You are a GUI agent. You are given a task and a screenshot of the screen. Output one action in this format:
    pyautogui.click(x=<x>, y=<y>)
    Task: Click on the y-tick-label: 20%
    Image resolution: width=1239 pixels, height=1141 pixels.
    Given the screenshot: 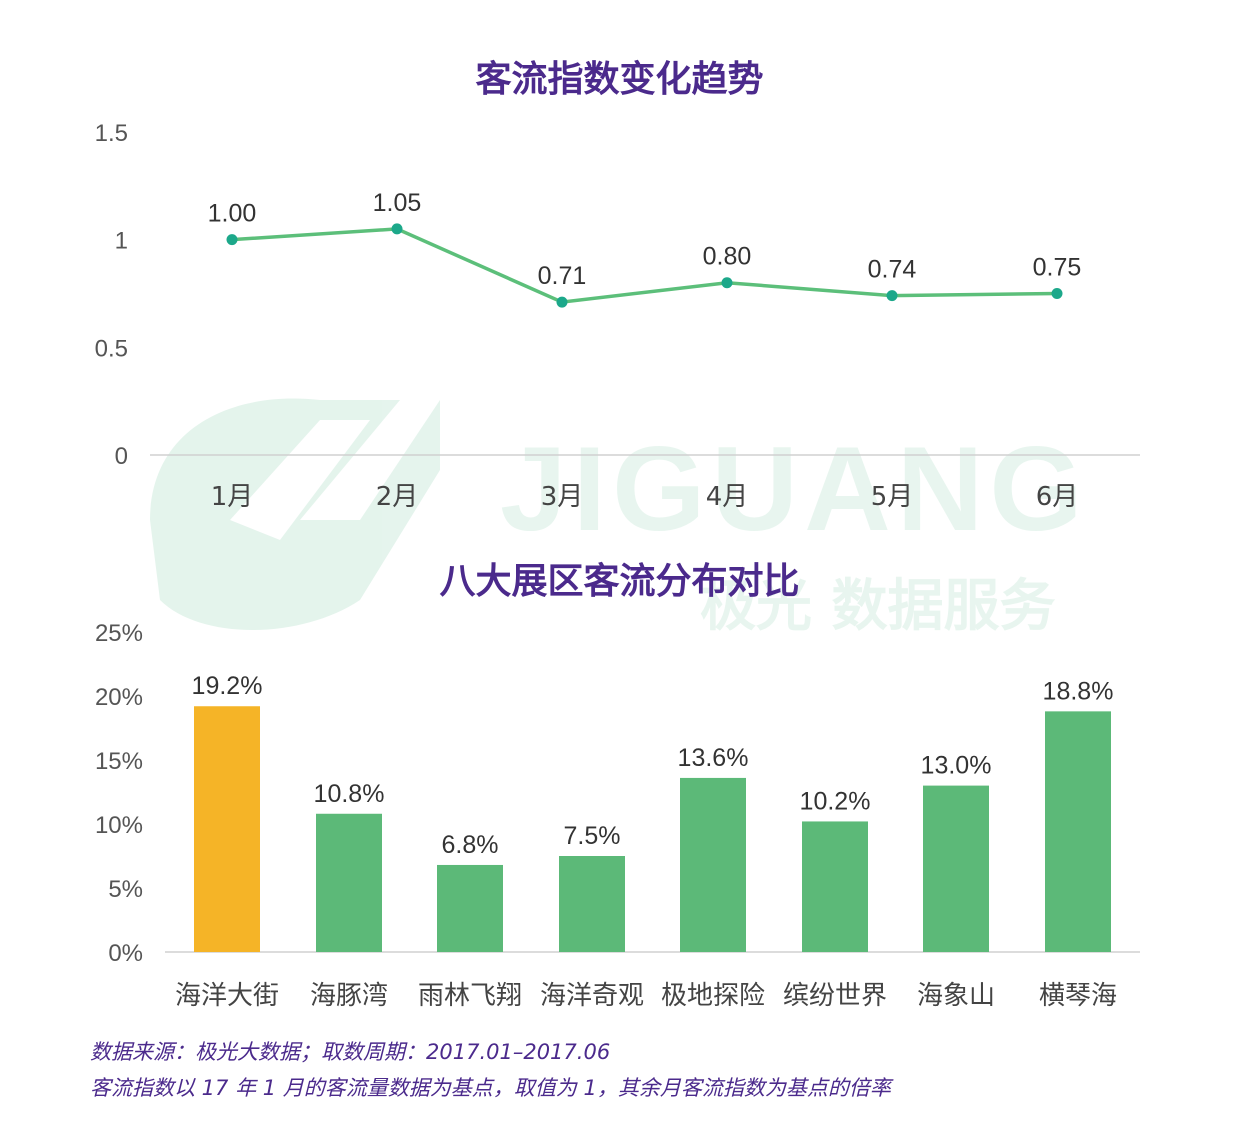 What is the action you would take?
    pyautogui.click(x=119, y=697)
    